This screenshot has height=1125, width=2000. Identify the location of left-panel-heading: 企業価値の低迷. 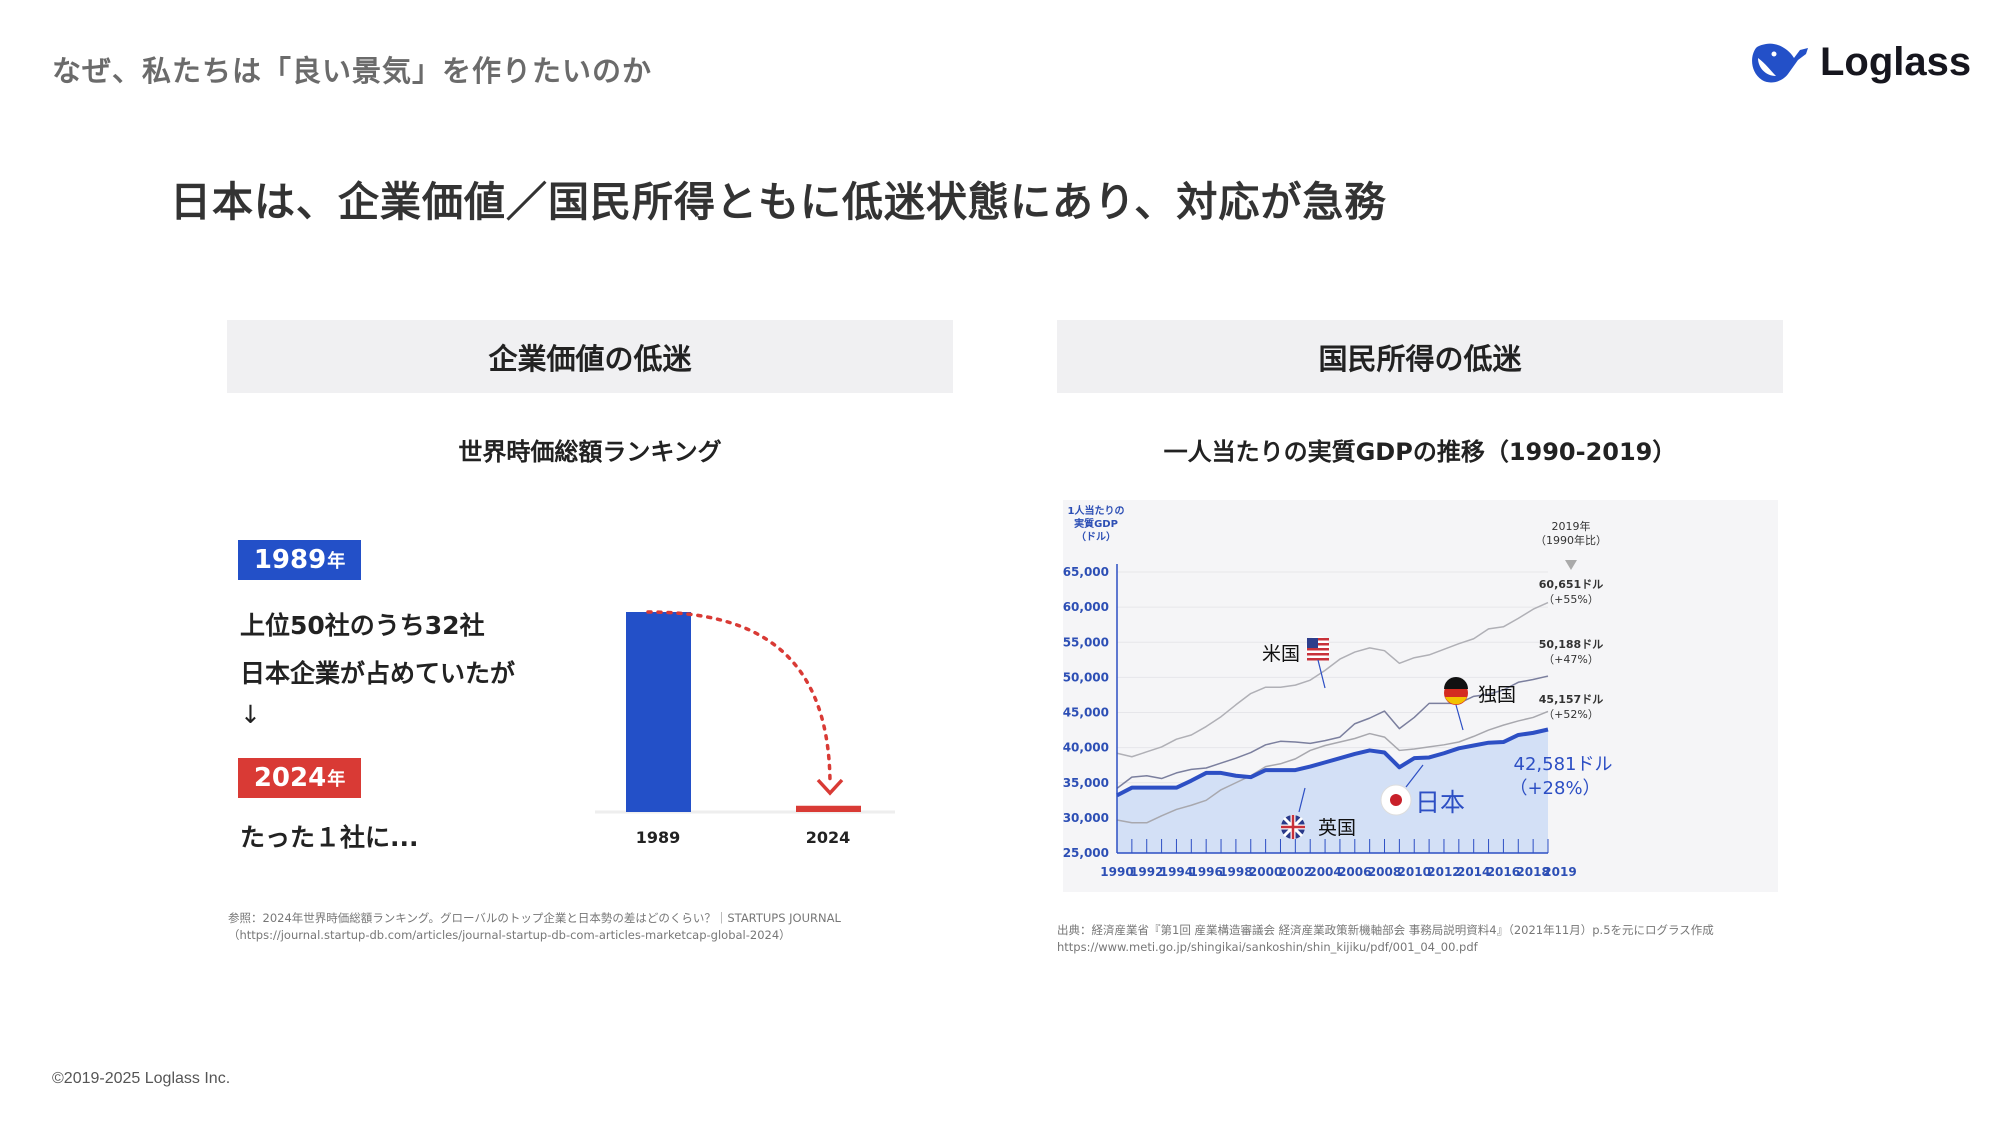
(590, 356).